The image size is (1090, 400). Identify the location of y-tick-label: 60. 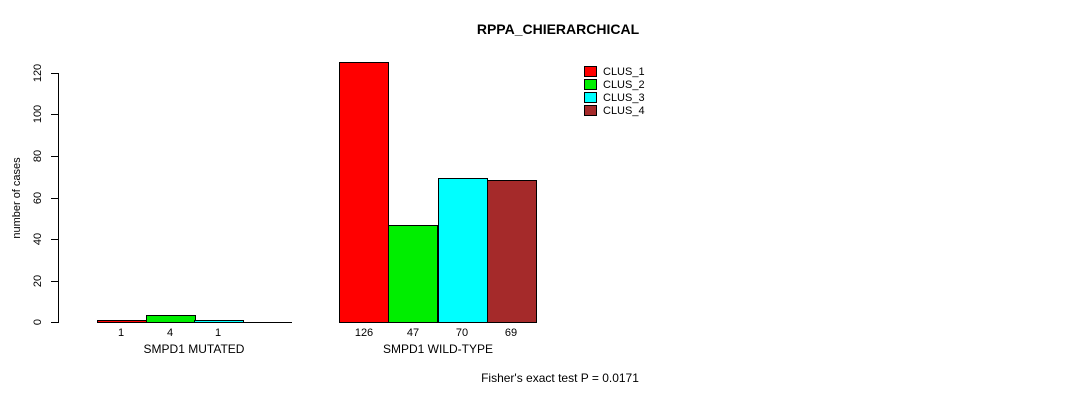
(38, 198).